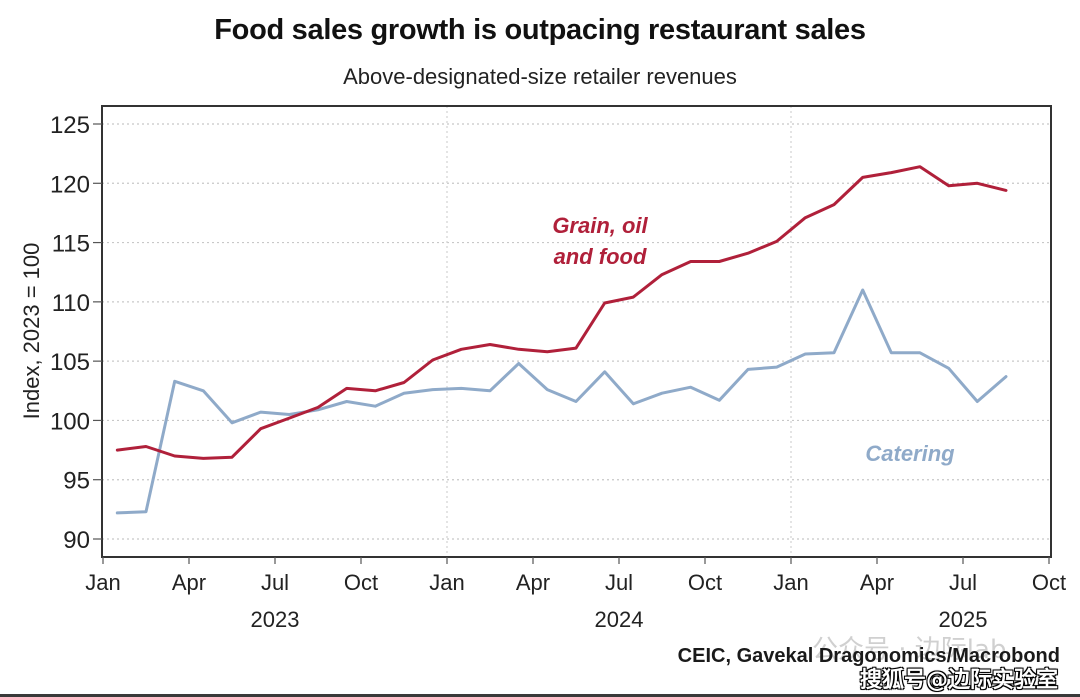 This screenshot has height=697, width=1080. What do you see at coordinates (963, 619) in the screenshot?
I see `x-year-label: 2025` at bounding box center [963, 619].